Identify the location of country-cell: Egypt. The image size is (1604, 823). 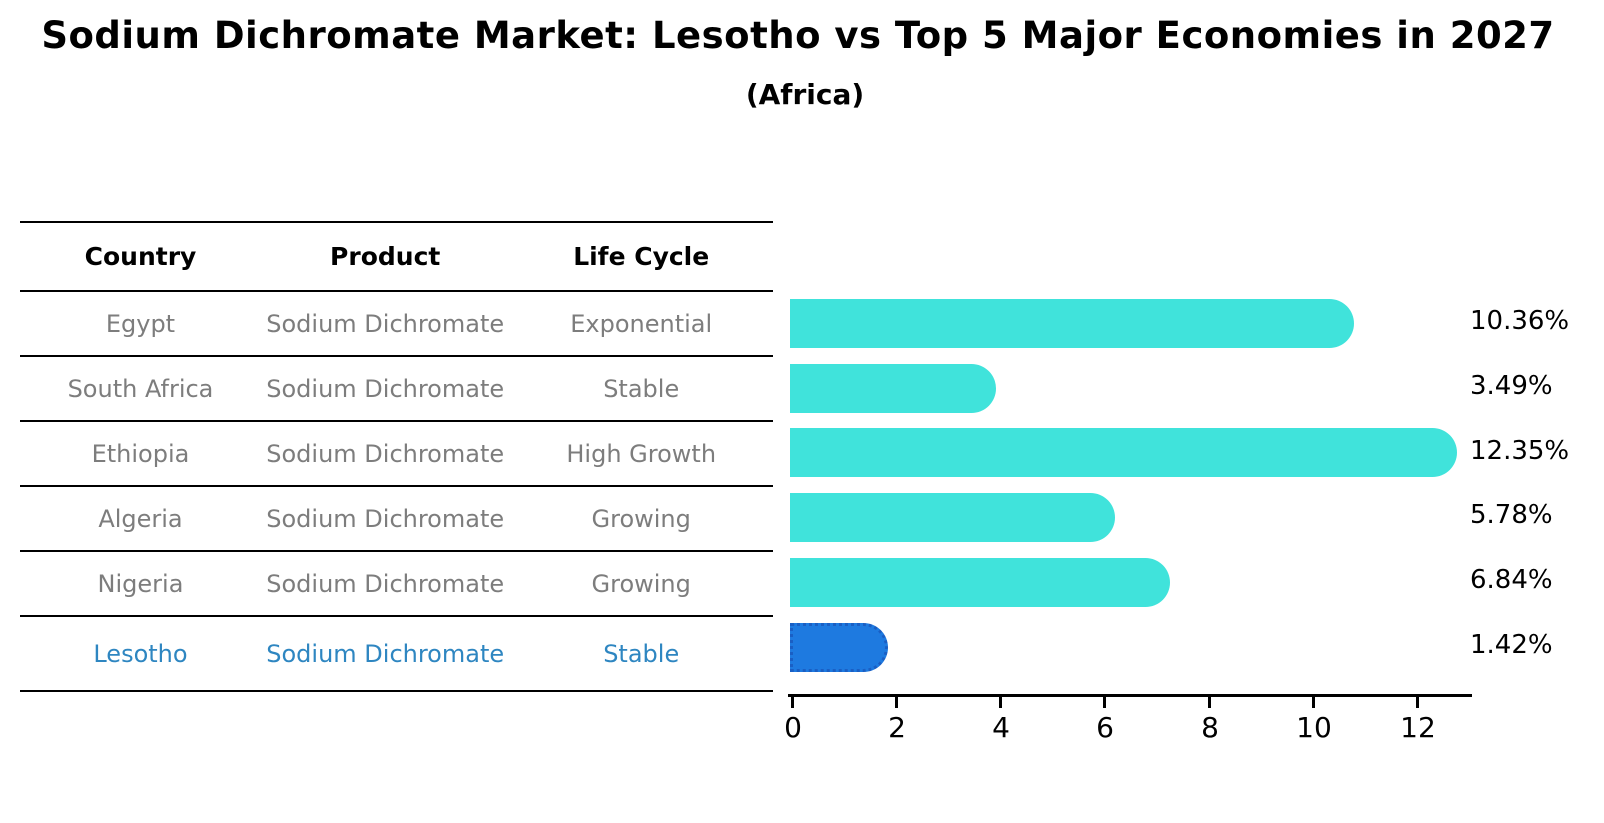
(140, 323).